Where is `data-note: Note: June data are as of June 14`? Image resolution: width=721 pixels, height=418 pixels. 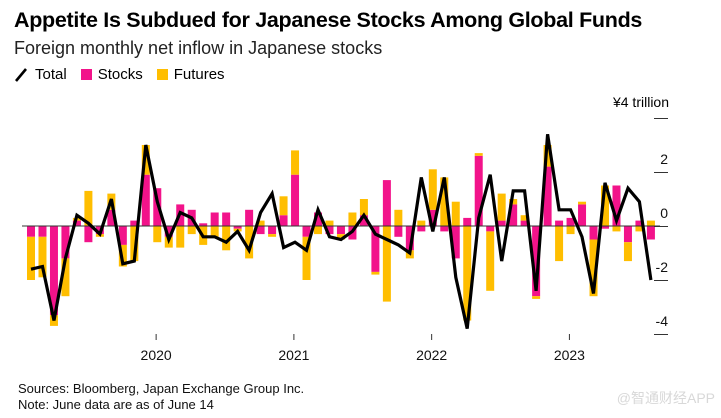
data-note: Note: June data are as of June 14 is located at coordinates (116, 404).